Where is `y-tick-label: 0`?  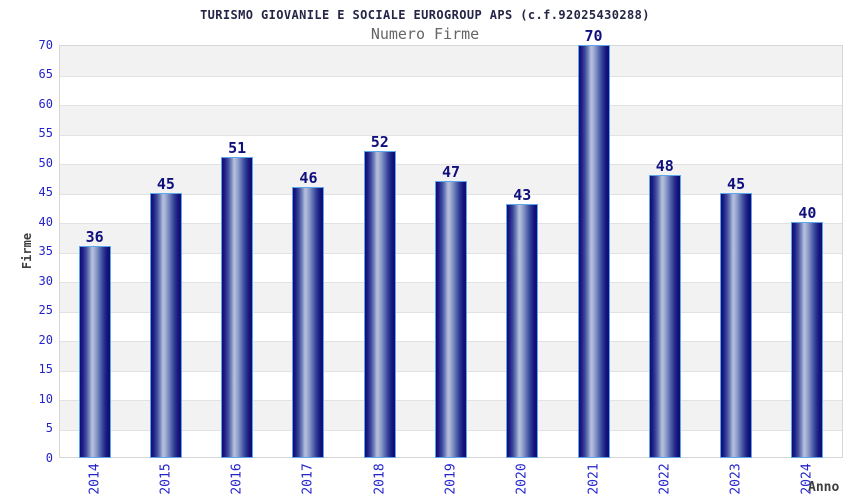 y-tick-label: 0 is located at coordinates (49, 457).